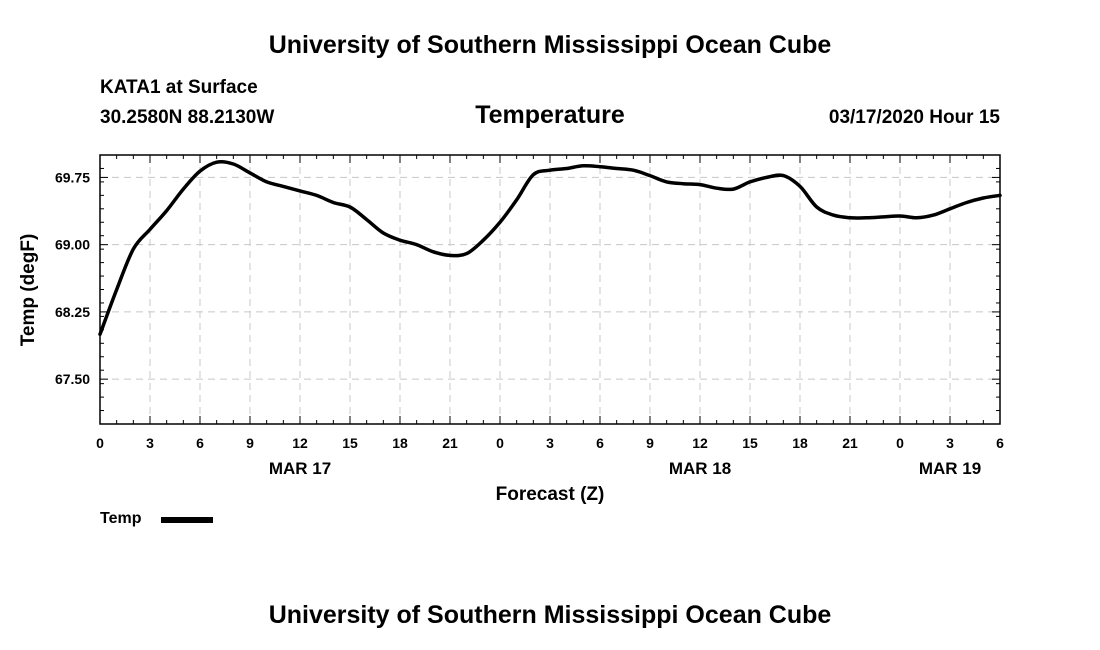 This screenshot has width=1100, height=650. Describe the element at coordinates (550, 115) in the screenshot. I see `chart-title: Temperature` at that location.